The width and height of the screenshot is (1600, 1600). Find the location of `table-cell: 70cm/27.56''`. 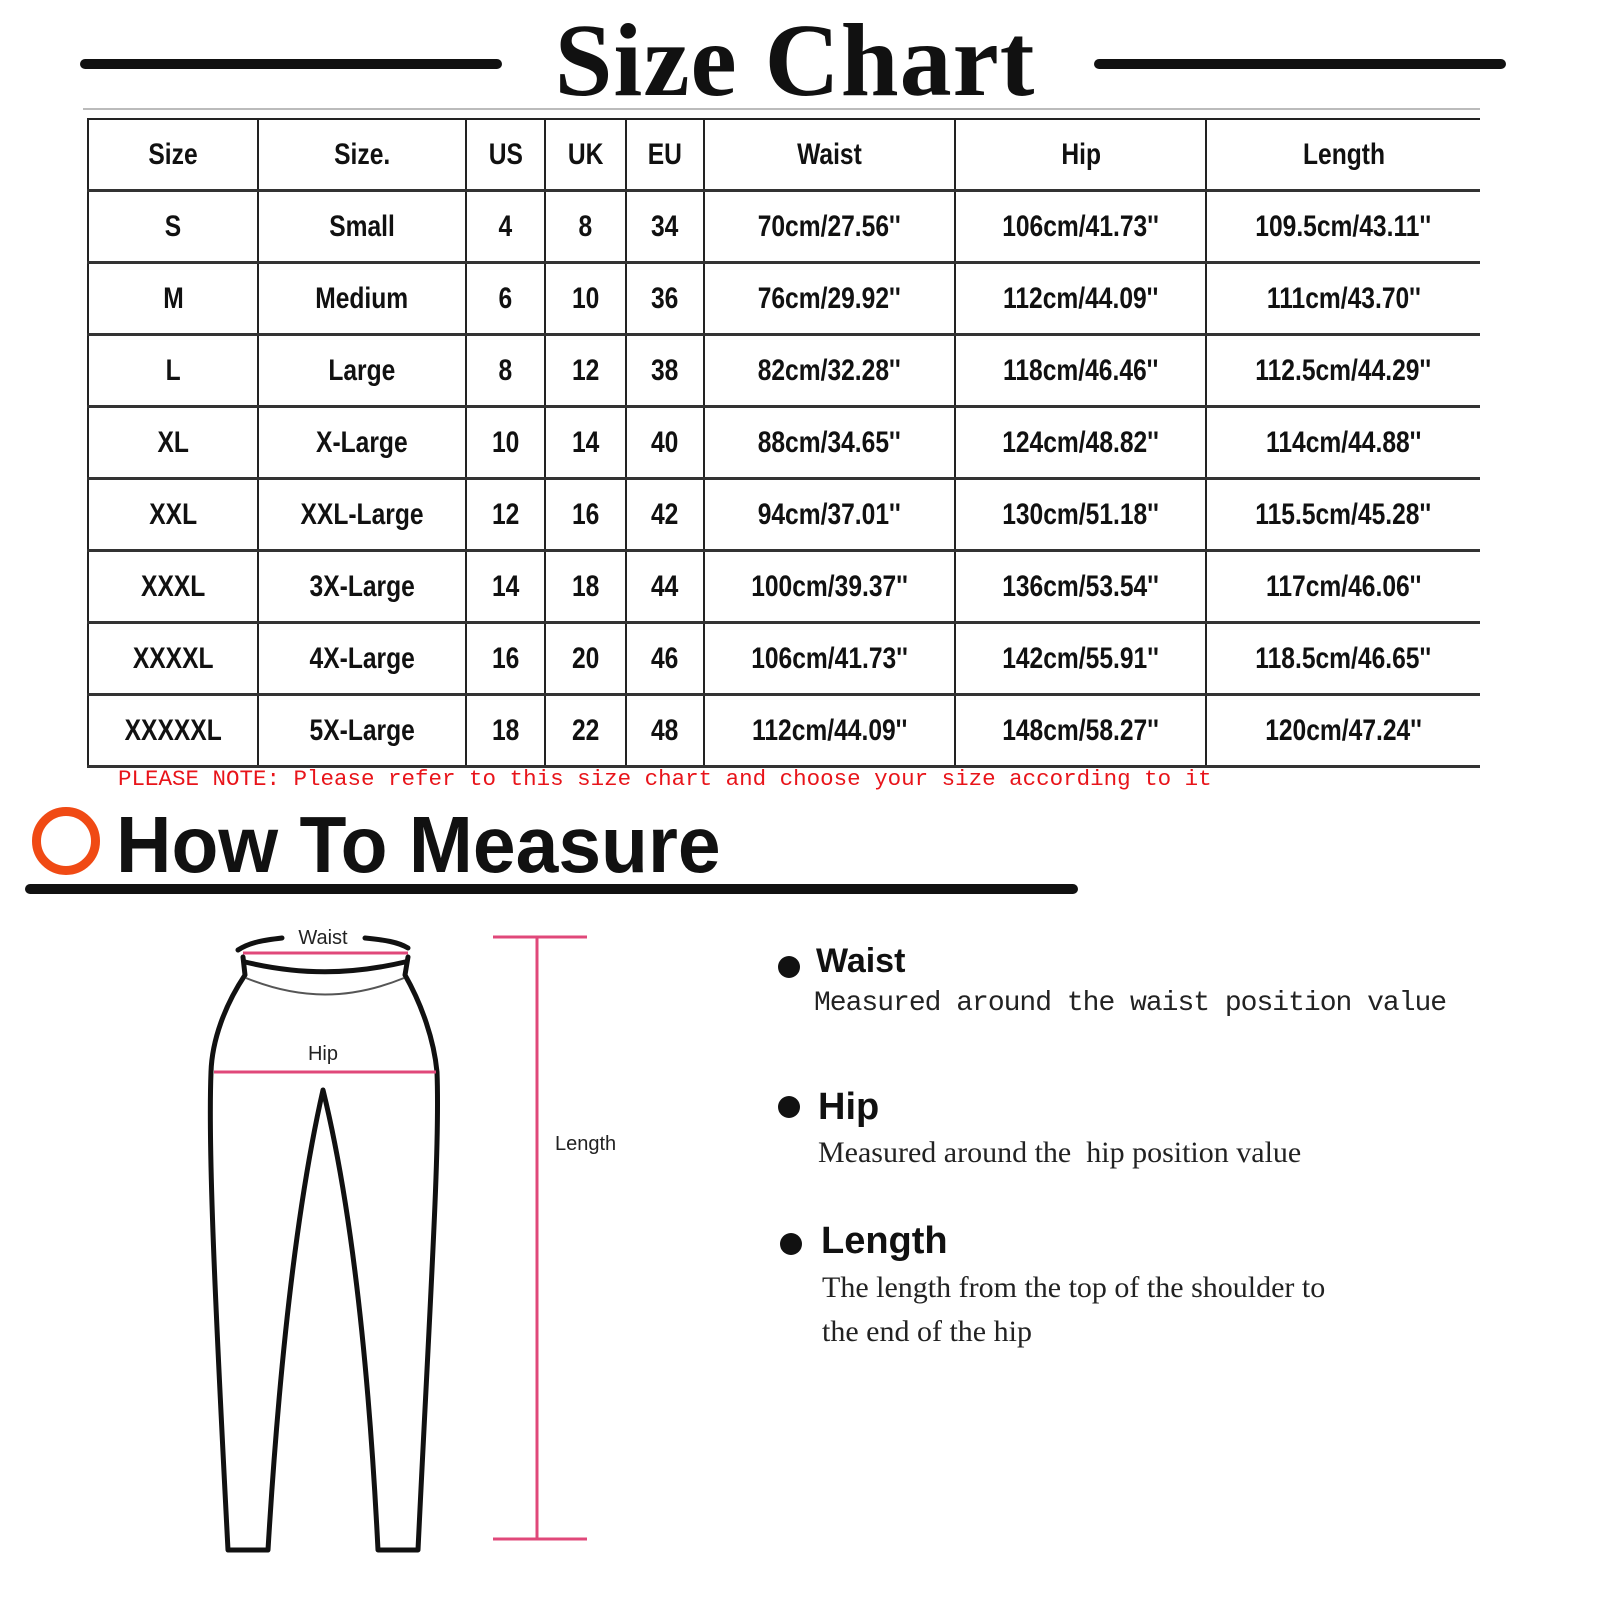

table-cell: 70cm/27.56'' is located at coordinates (829, 226).